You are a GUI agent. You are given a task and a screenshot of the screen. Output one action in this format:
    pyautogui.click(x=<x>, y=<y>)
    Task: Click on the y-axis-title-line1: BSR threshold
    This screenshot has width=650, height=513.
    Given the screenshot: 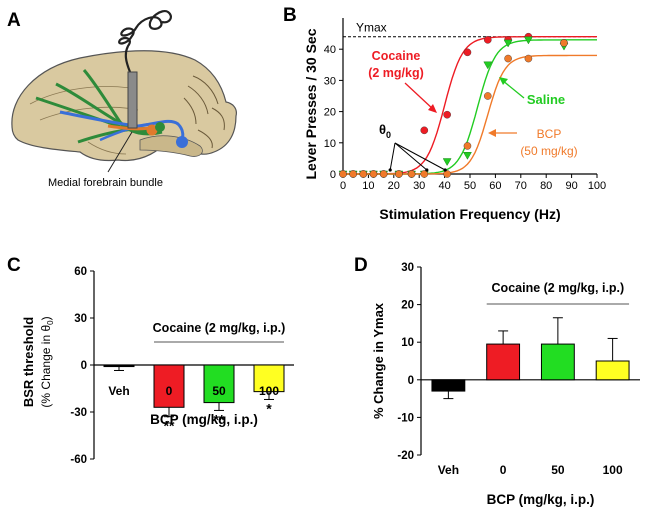 What is the action you would take?
    pyautogui.click(x=28, y=362)
    